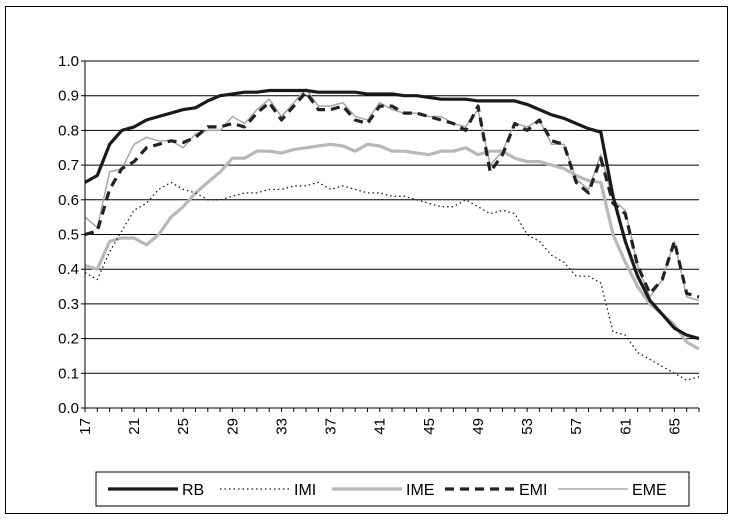 Image resolution: width=735 pixels, height=520 pixels. What do you see at coordinates (183, 426) in the screenshot?
I see `x-tick-label: 25` at bounding box center [183, 426].